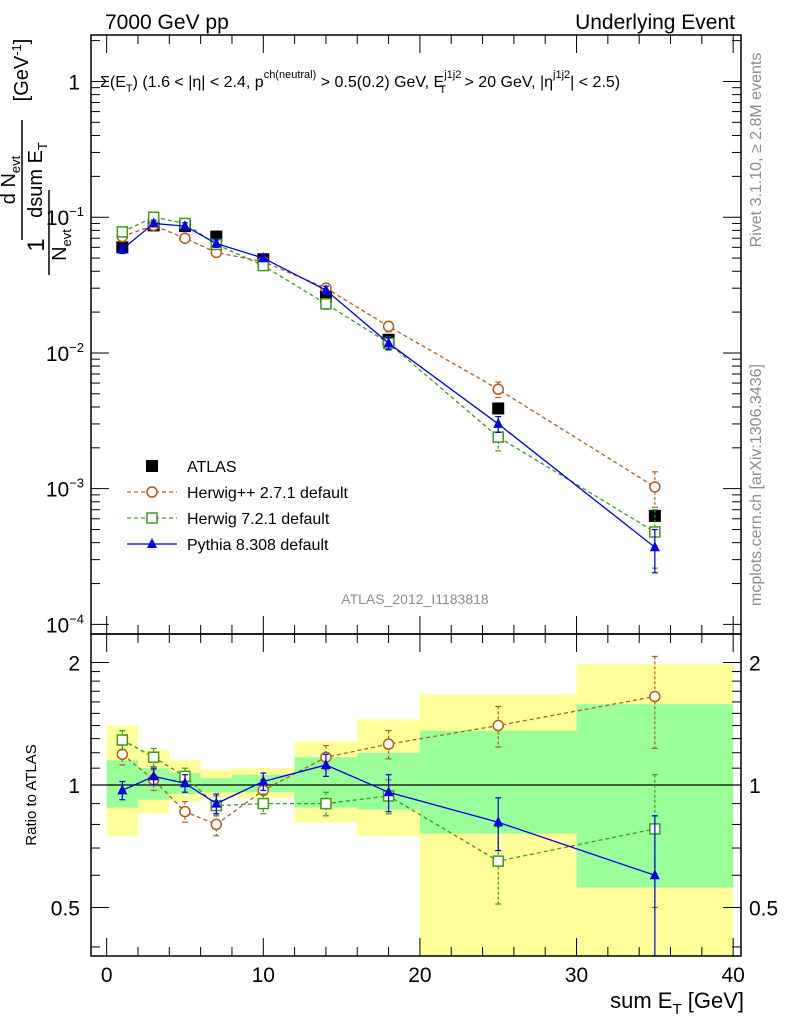 This screenshot has height=1024, width=786. What do you see at coordinates (419, 975) in the screenshot?
I see `x-tick-label: 20` at bounding box center [419, 975].